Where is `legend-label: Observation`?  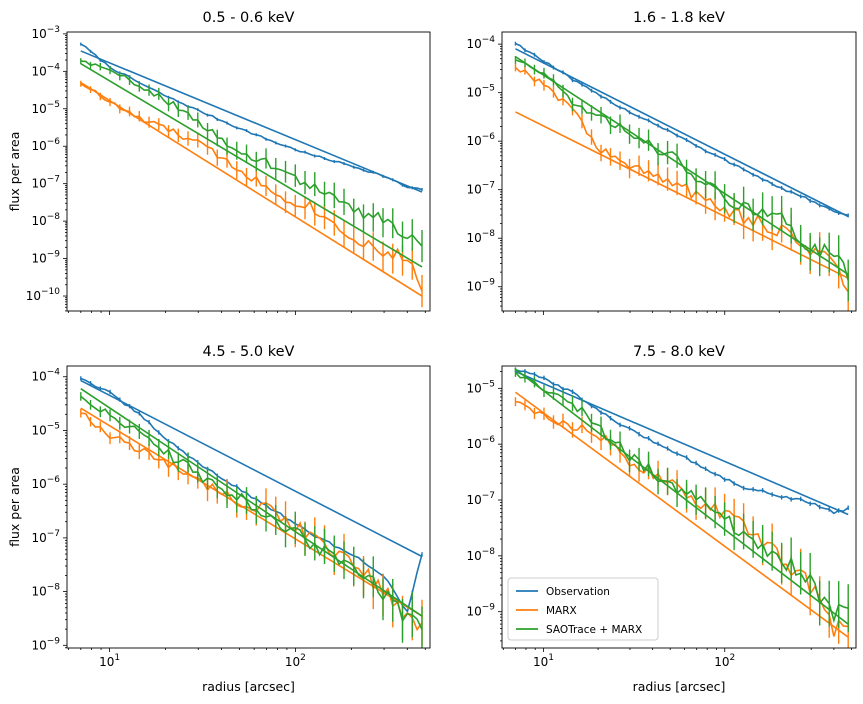
legend-label: Observation is located at coordinates (578, 592).